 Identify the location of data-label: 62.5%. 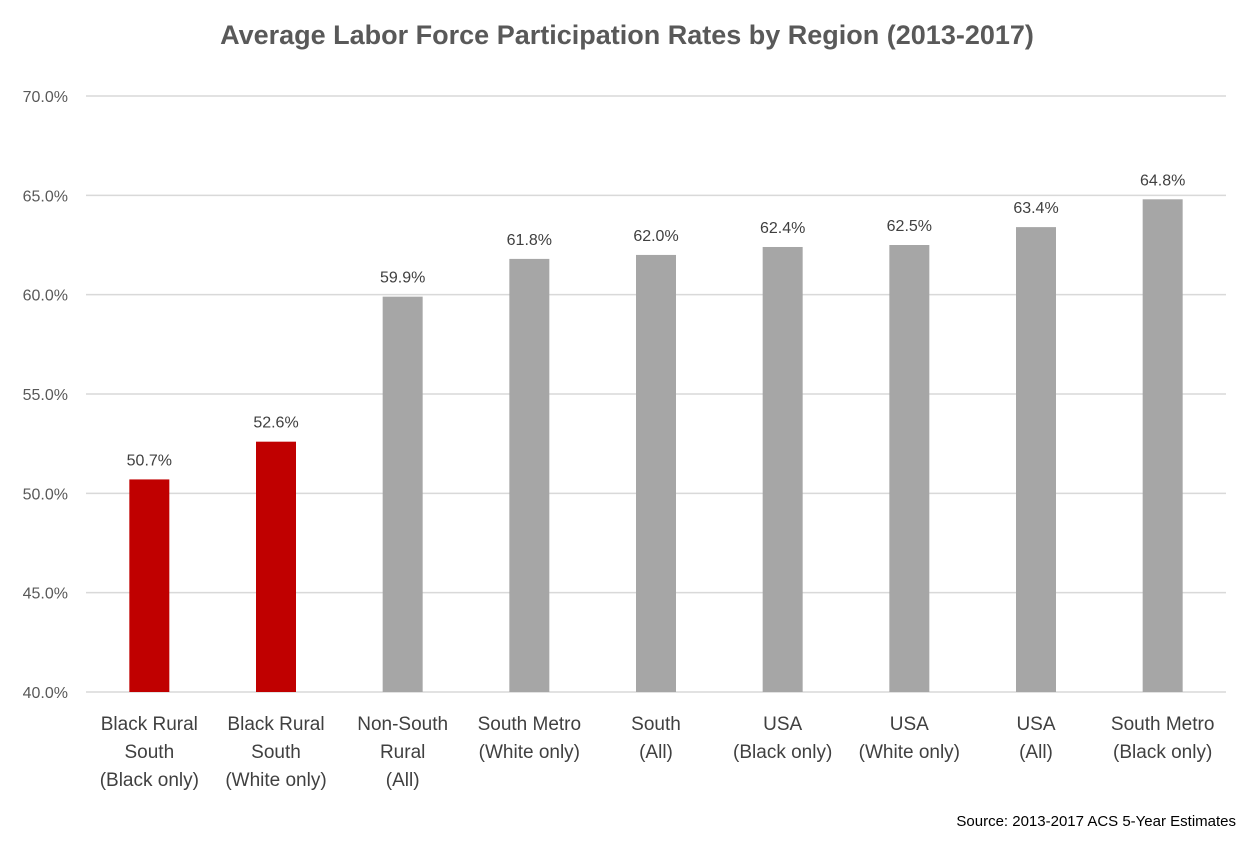
(909, 226).